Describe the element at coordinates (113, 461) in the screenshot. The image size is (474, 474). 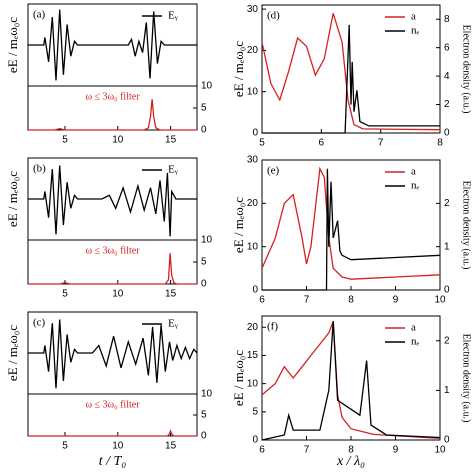
I see `x-axis-label: t / T₀` at that location.